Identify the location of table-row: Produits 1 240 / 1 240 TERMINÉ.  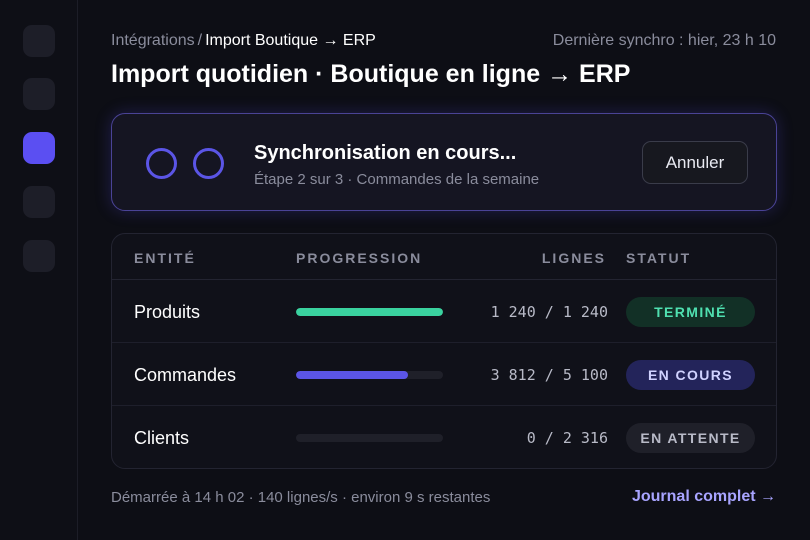
(444, 311).